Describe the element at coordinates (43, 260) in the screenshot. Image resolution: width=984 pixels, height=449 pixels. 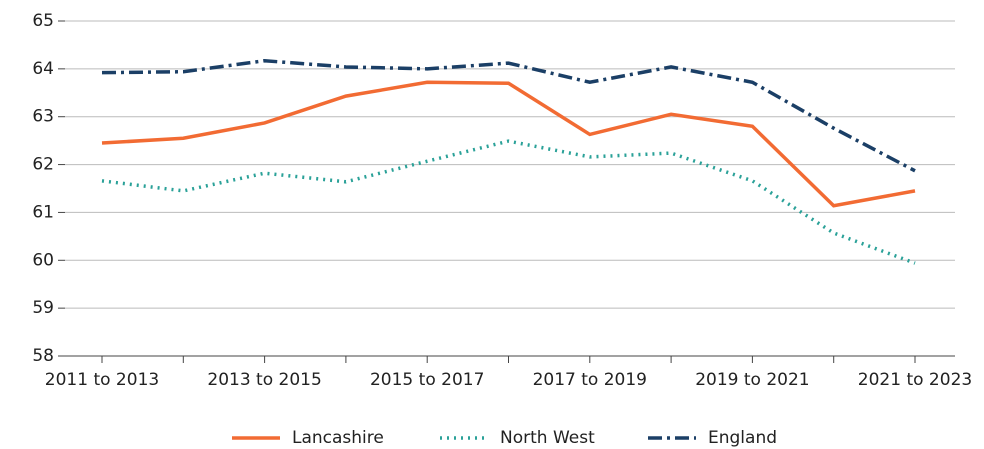
I see `y-tick-label: 60` at that location.